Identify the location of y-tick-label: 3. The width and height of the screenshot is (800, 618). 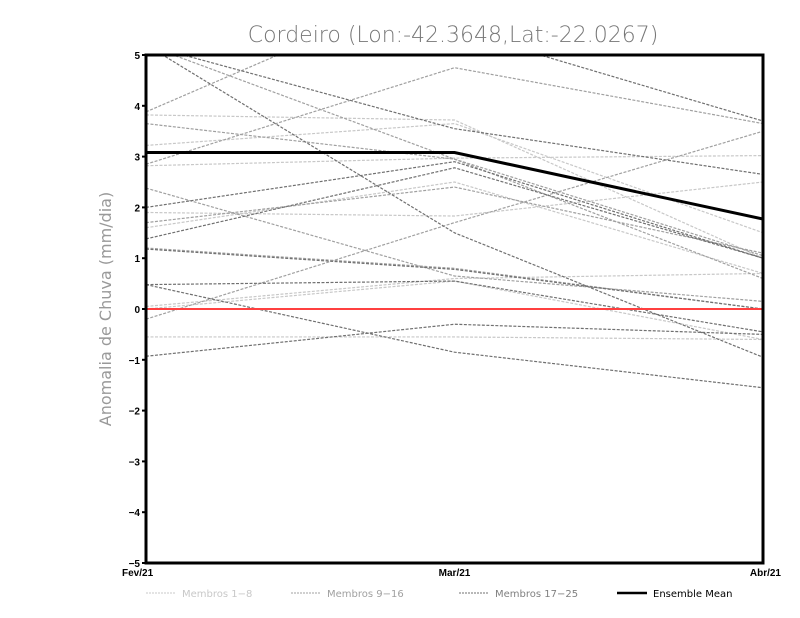
(137, 158).